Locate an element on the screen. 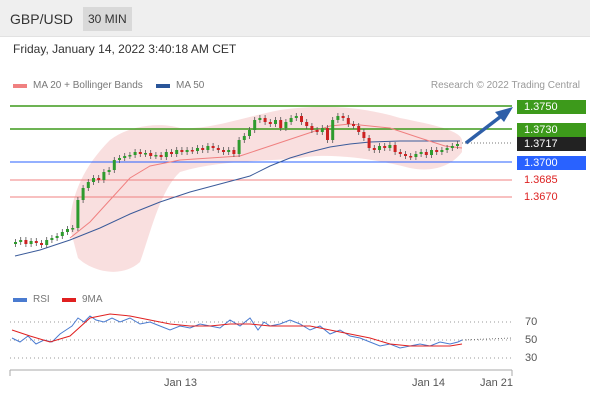  rsi-legend-label: RSI is located at coordinates (41, 299).